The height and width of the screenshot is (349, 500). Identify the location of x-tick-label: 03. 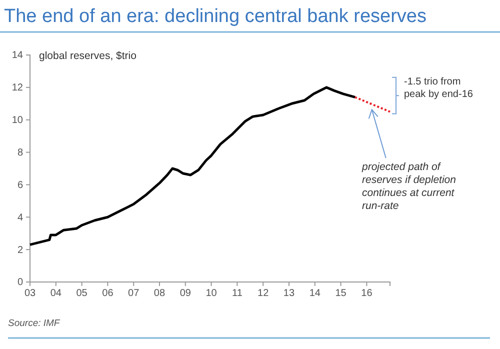
(30, 294).